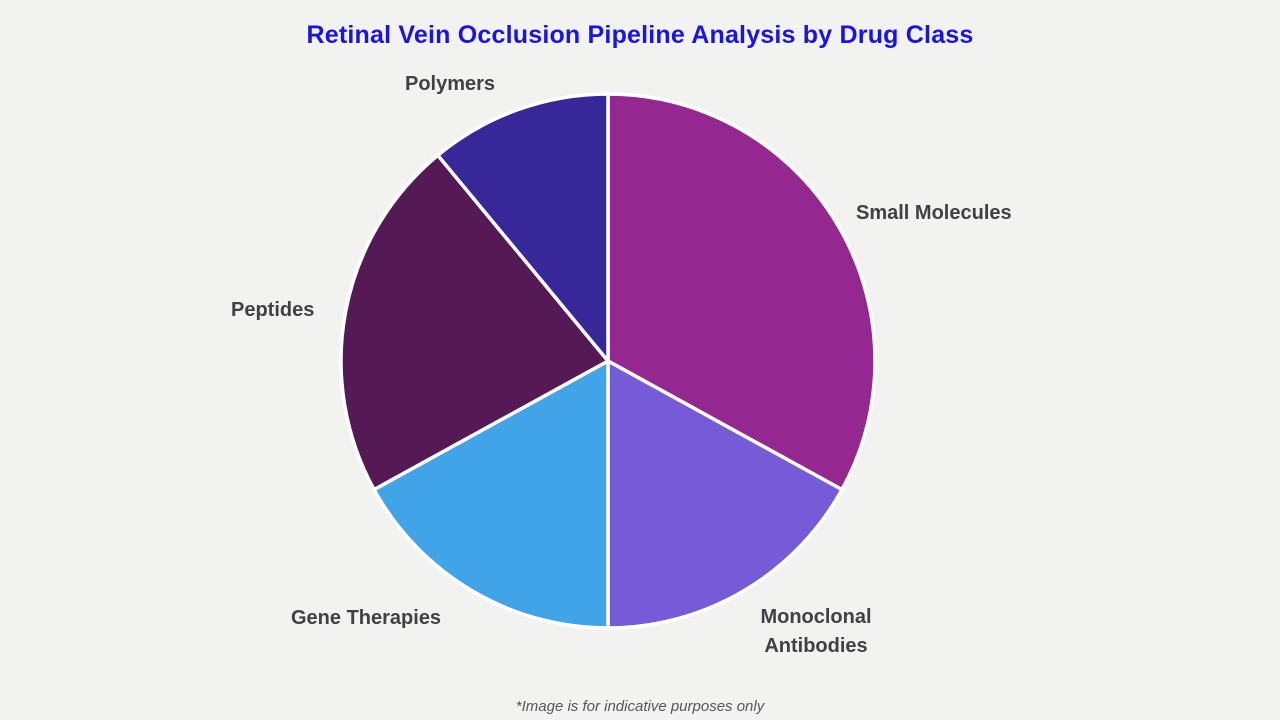 The height and width of the screenshot is (720, 1280). I want to click on pie-slice-small-molecules, so click(741, 292).